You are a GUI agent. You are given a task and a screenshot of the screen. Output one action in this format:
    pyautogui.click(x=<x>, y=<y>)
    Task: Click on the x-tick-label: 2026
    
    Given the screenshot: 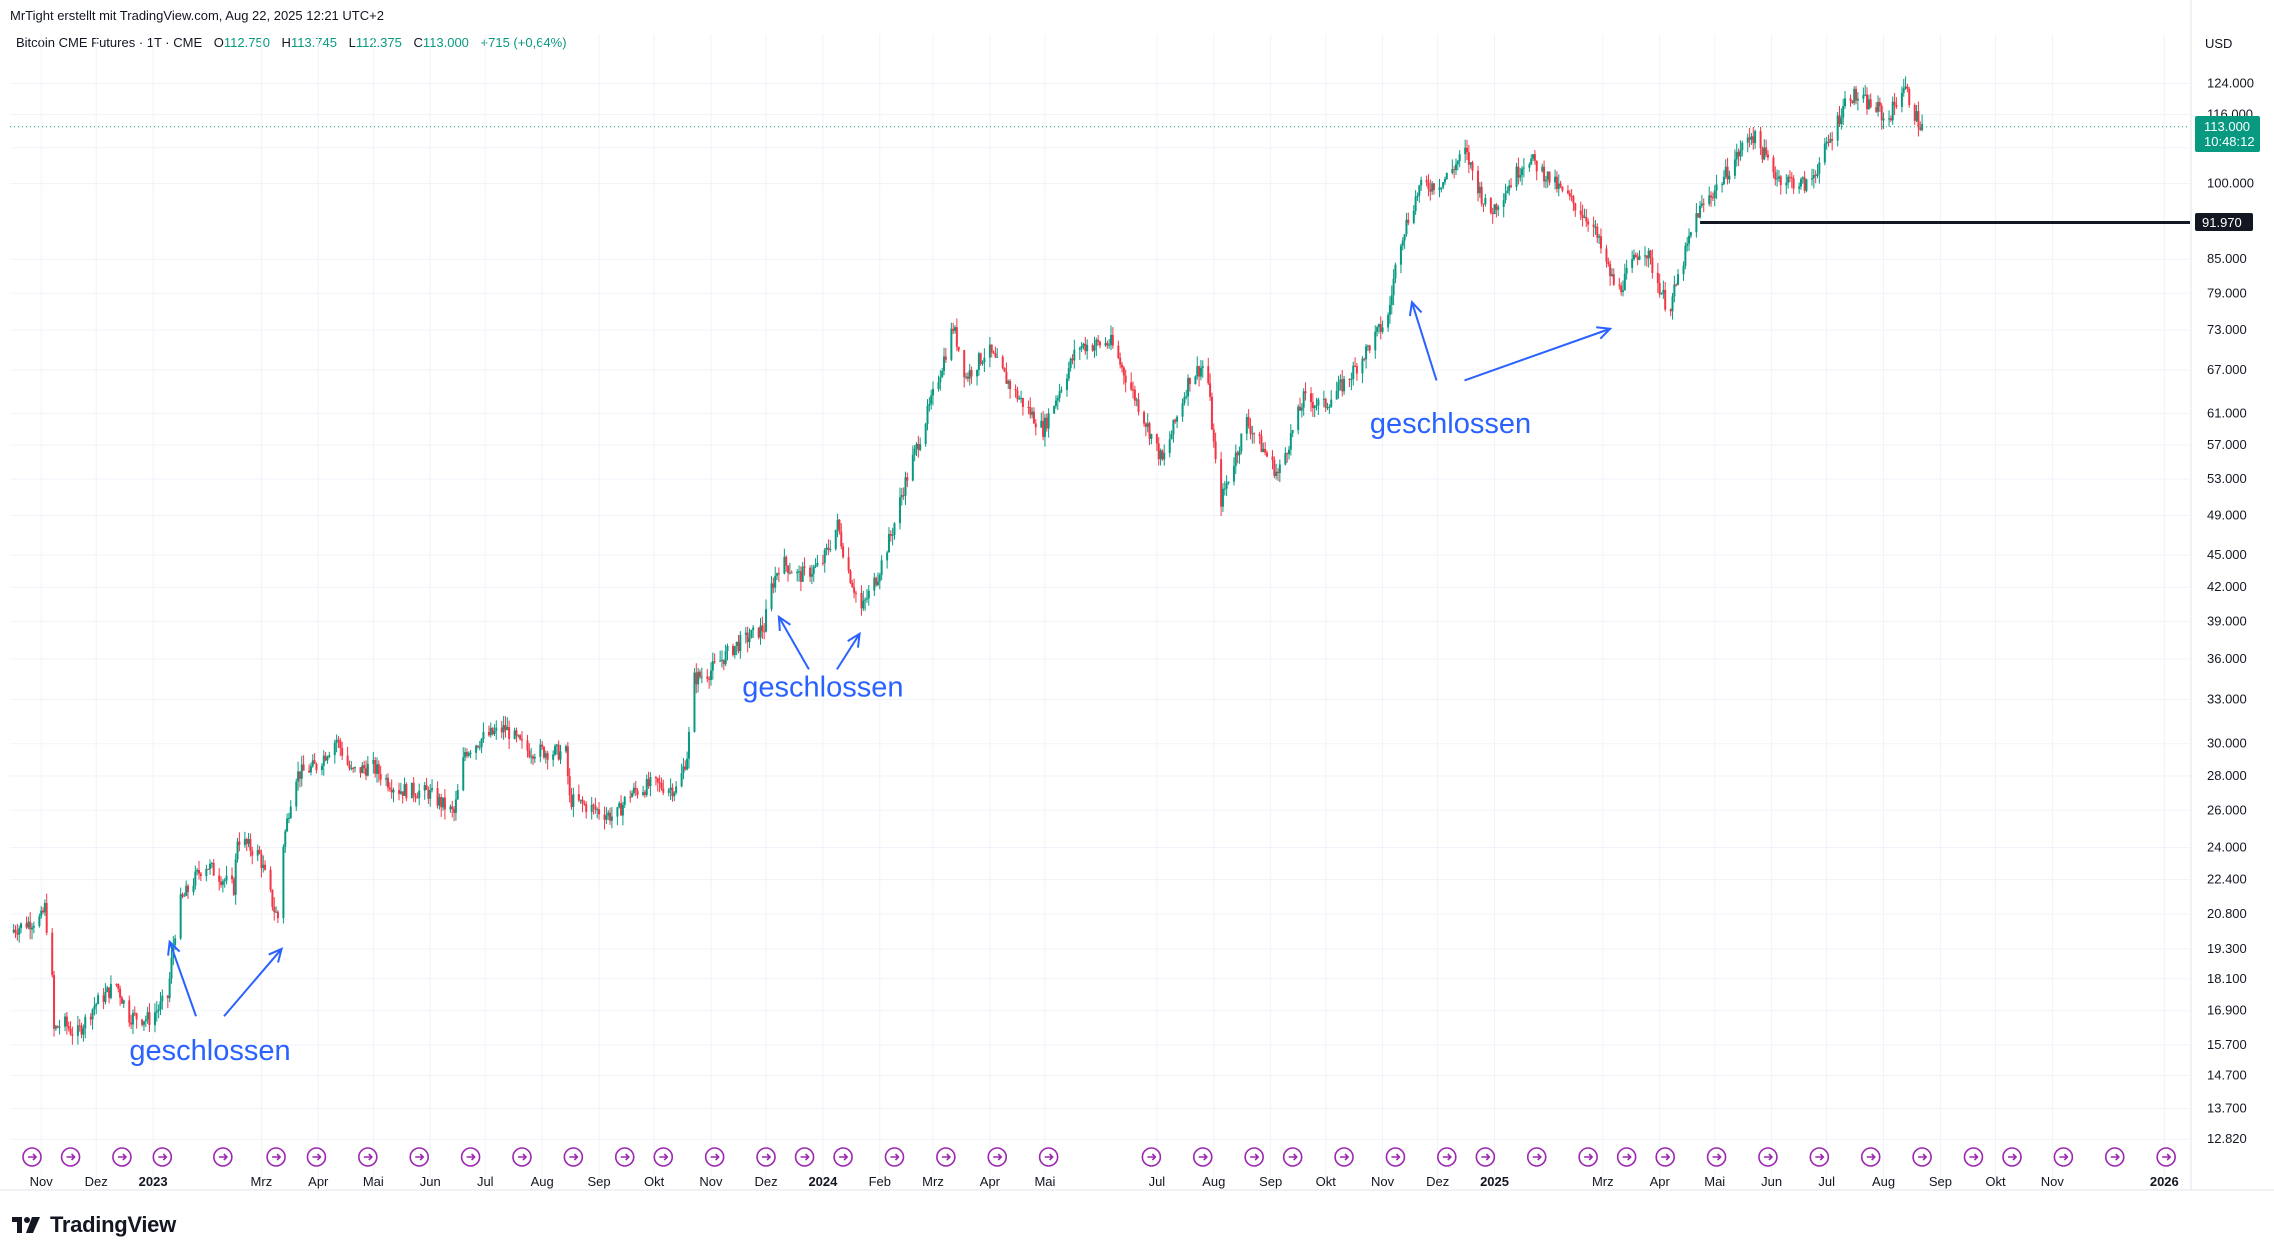 What is the action you would take?
    pyautogui.click(x=2164, y=1181)
    